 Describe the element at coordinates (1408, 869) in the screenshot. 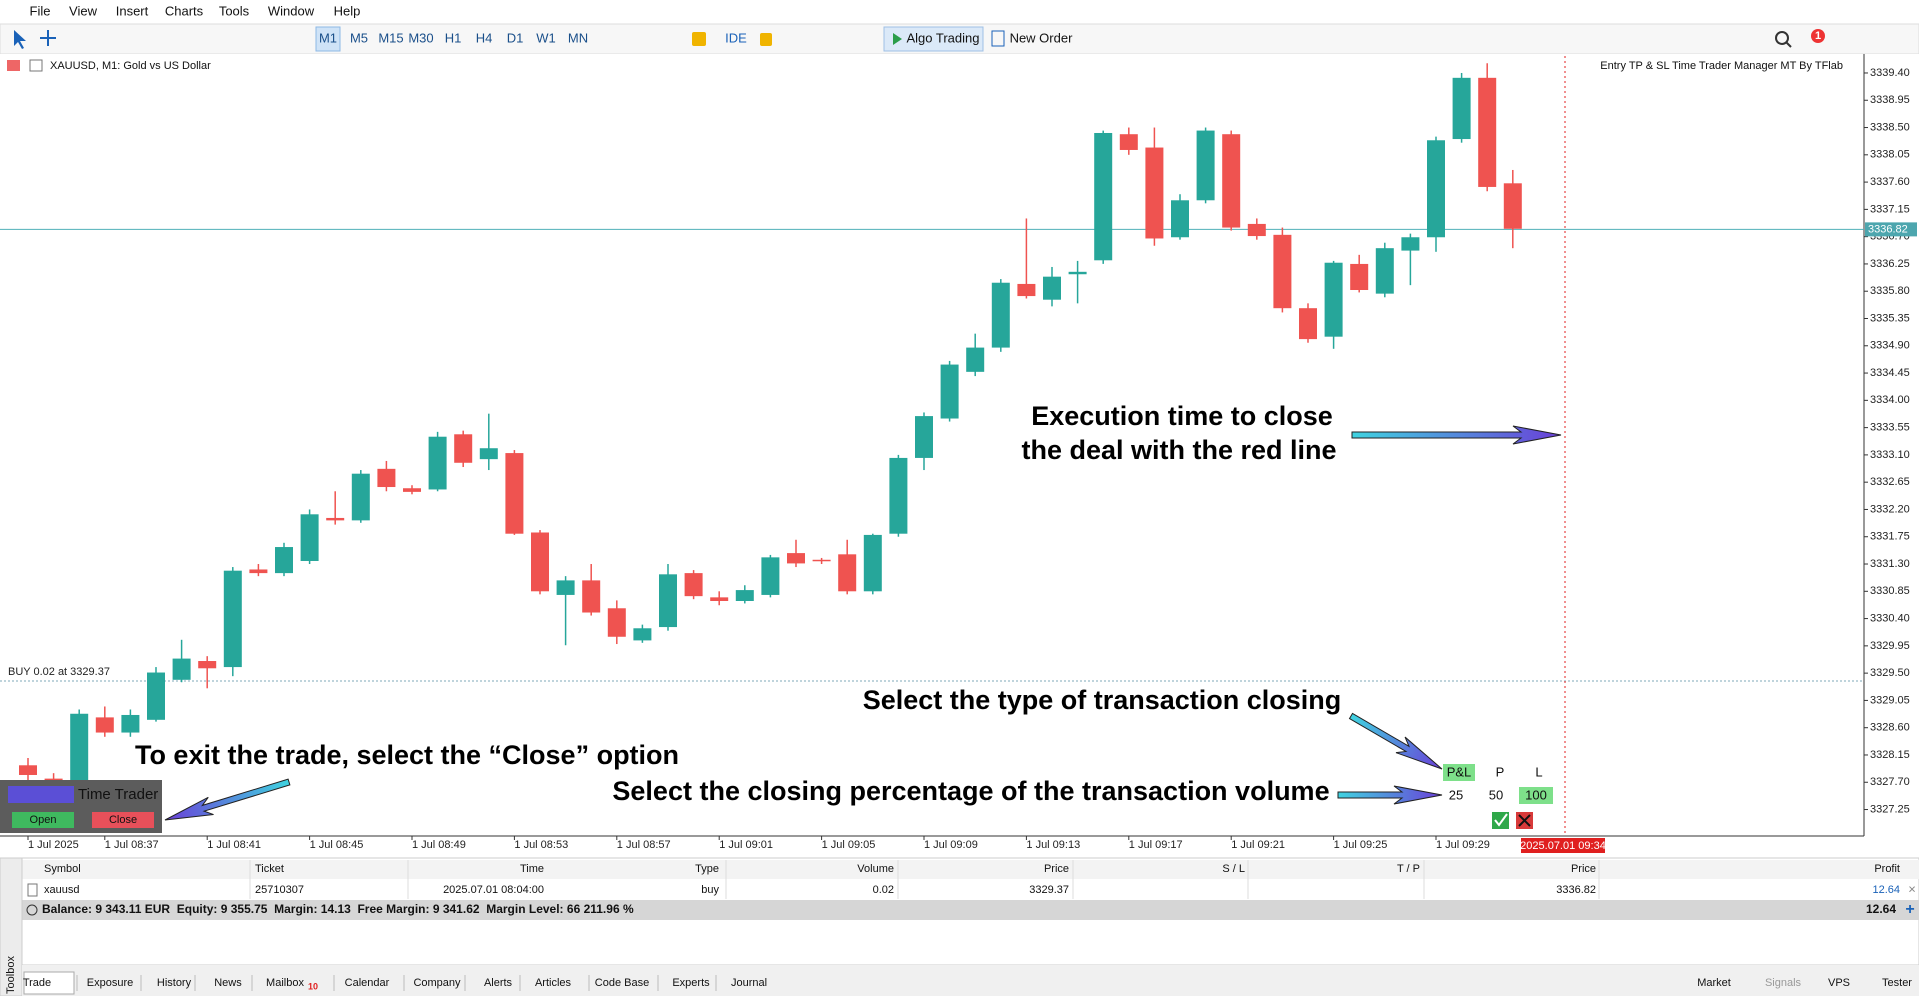

I see `column-header: T / P` at that location.